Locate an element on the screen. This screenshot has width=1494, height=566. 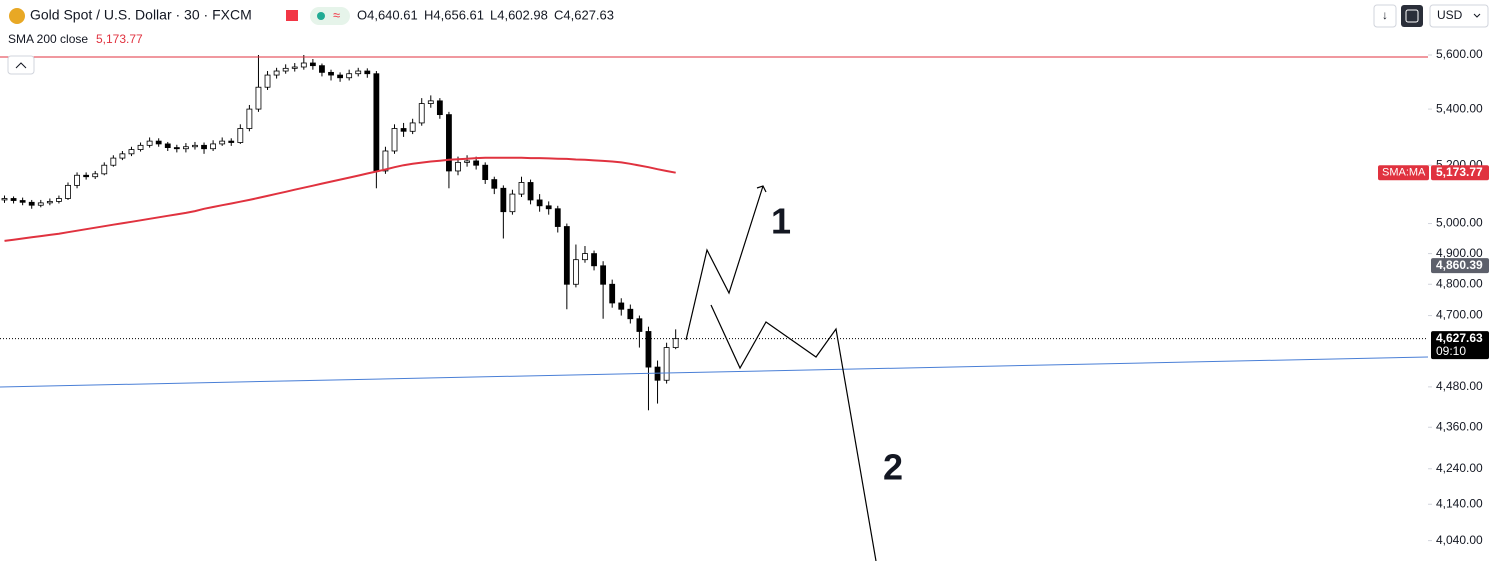
y-tick-label: 4,240.00 is located at coordinates (1459, 468).